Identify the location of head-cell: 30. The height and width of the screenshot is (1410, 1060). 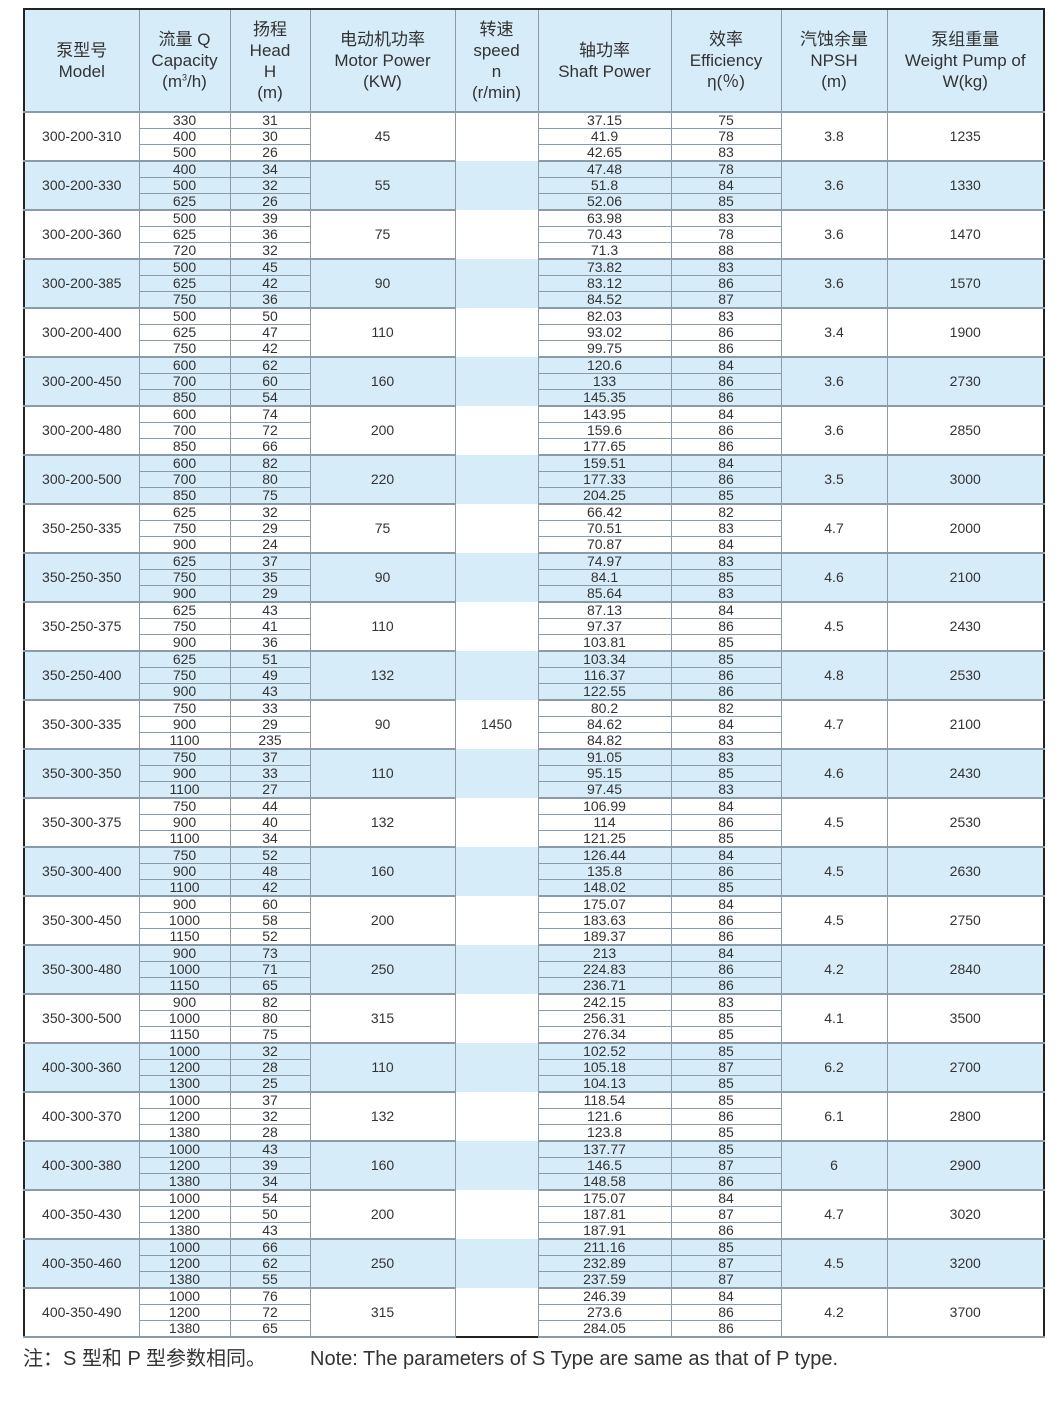
(269, 136).